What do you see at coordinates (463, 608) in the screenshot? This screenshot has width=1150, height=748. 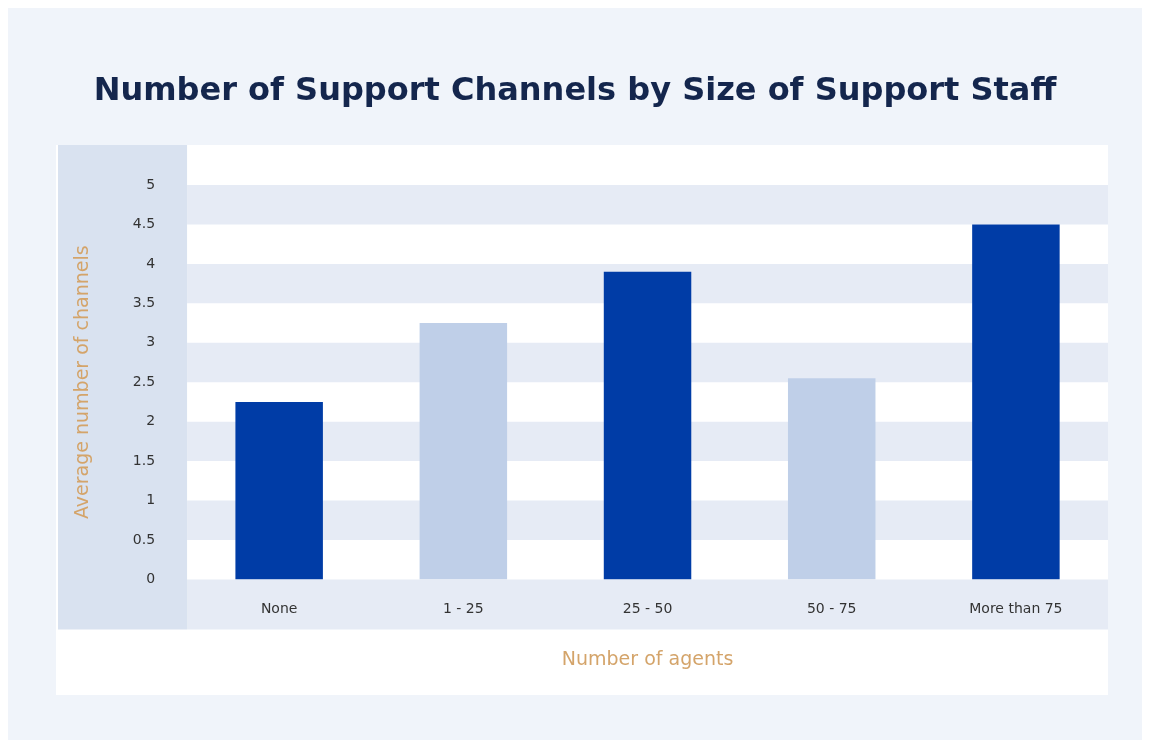 I see `x-tick-label: 1 - 25` at bounding box center [463, 608].